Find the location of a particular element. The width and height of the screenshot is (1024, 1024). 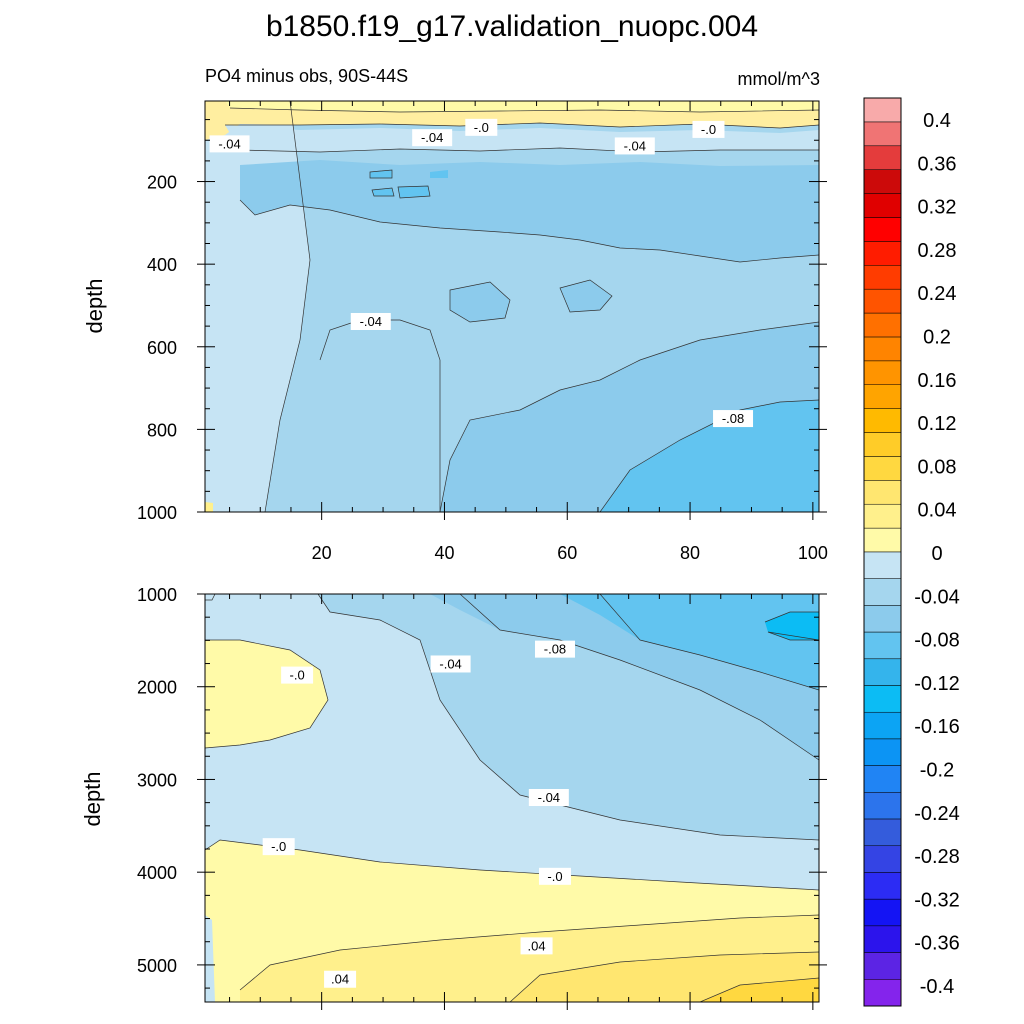

upper-fill-surface-top is located at coordinates (522, 106).